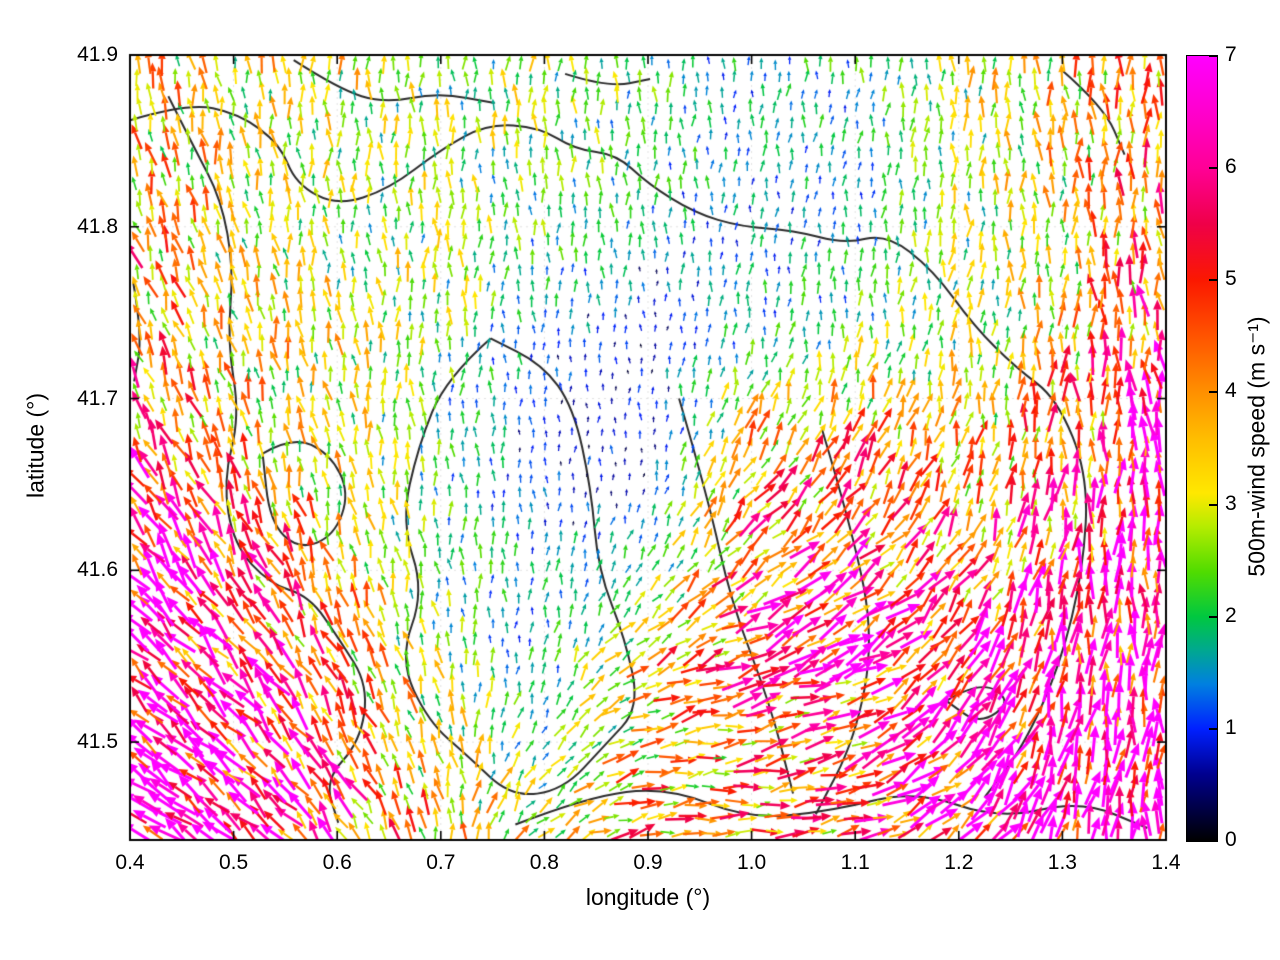 The width and height of the screenshot is (1280, 960). I want to click on x-tick-label: 1.3, so click(1062, 862).